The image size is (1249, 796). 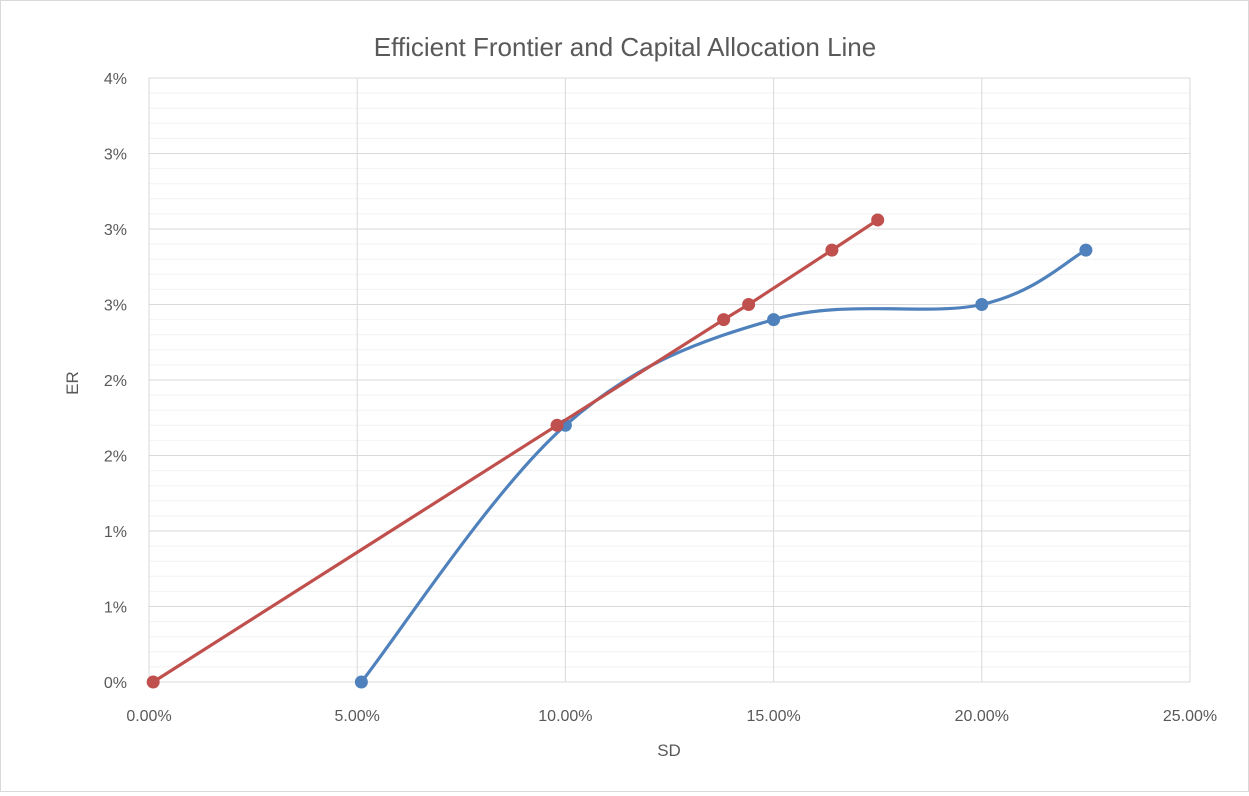 What do you see at coordinates (669, 750) in the screenshot?
I see `x-axis-label: SD` at bounding box center [669, 750].